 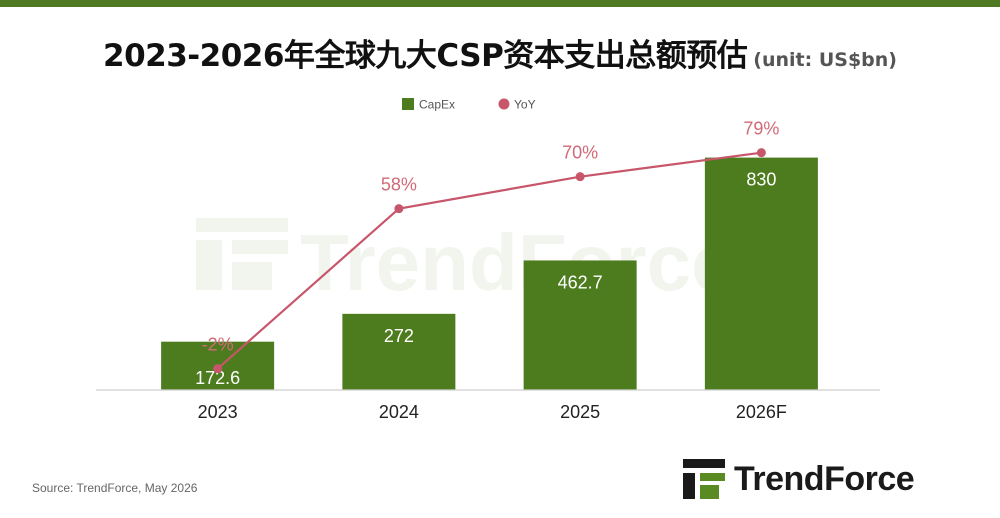 I want to click on yoy-value-label: 58%, so click(x=399, y=185).